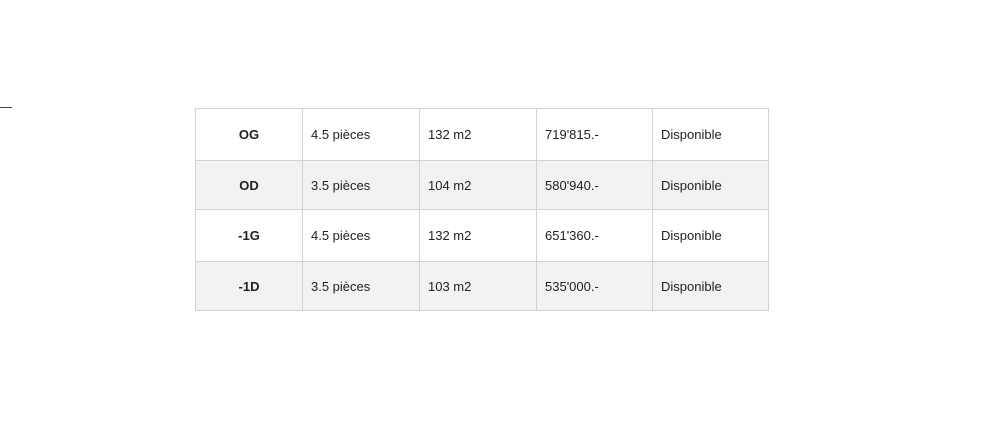 The image size is (1000, 446). I want to click on table-row: -1G 4.5 pièces 132 m2 651'360.- Disponible, so click(482, 235).